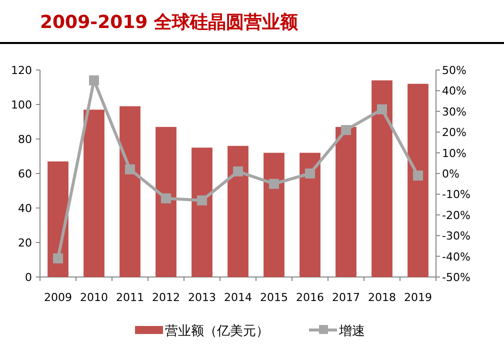  What do you see at coordinates (456, 257) in the screenshot?
I see `y2-tick-label: -40%` at bounding box center [456, 257].